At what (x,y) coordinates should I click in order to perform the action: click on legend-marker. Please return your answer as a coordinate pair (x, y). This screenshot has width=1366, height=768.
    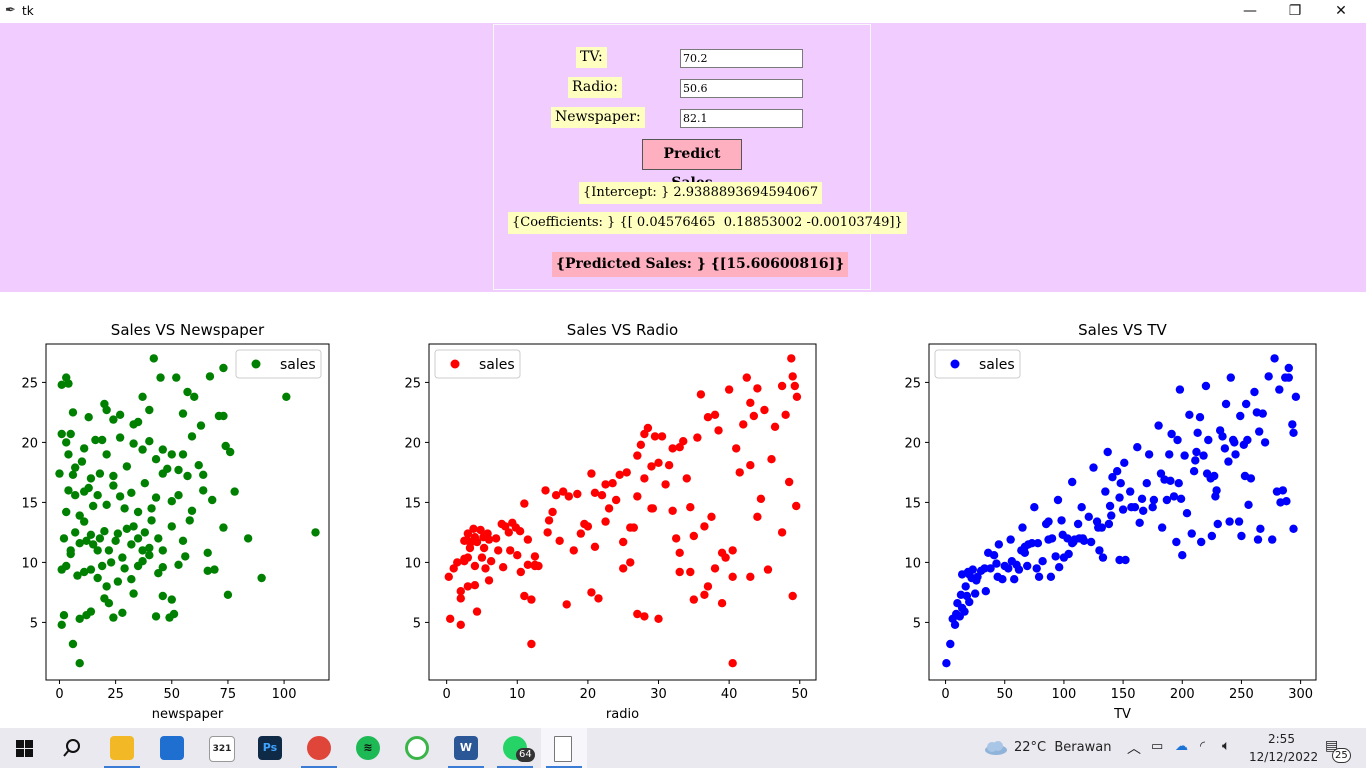
    Looking at the image, I should click on (256, 364).